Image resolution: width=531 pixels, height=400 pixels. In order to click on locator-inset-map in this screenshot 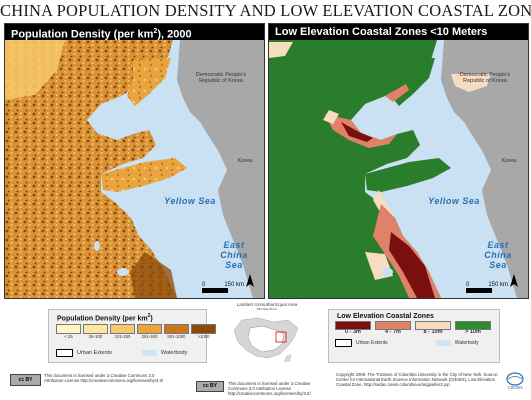, I will do `click(267, 338)`.